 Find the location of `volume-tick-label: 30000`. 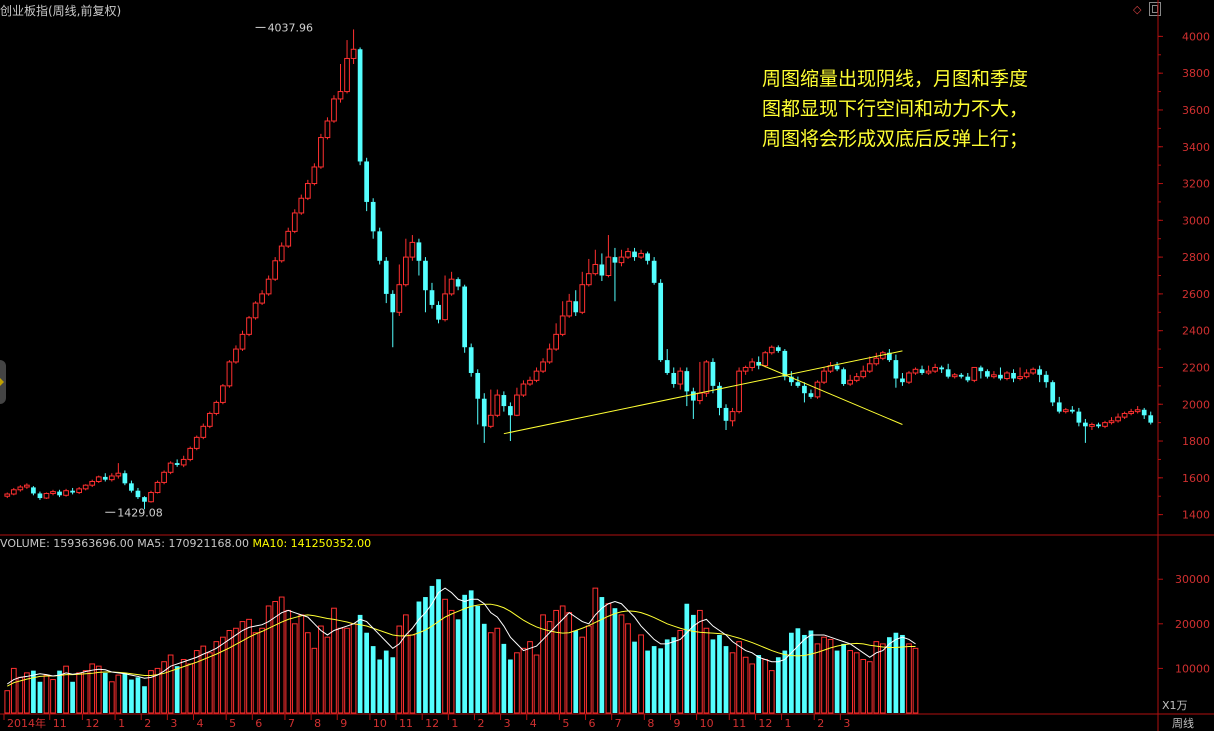

volume-tick-label: 30000 is located at coordinates (1192, 579).